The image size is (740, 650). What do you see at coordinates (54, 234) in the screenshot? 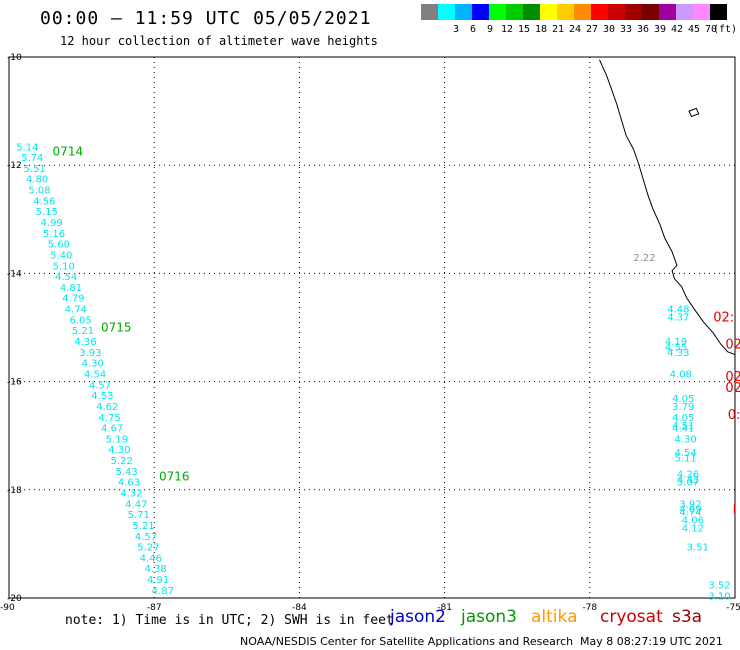
I see `wave-height-label: 5.16` at bounding box center [54, 234].